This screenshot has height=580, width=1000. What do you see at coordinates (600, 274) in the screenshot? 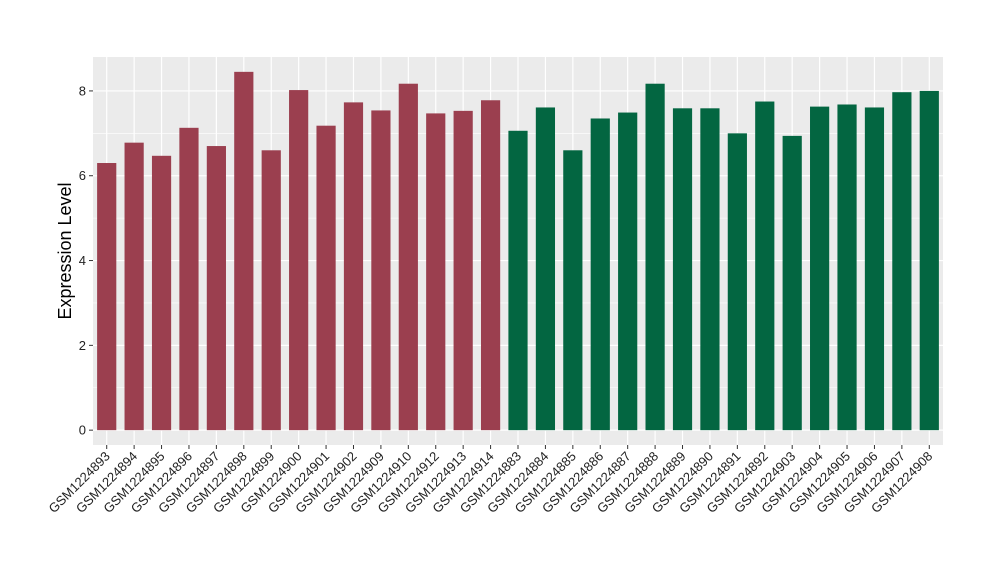
I see `bar-gsm1224886` at bounding box center [600, 274].